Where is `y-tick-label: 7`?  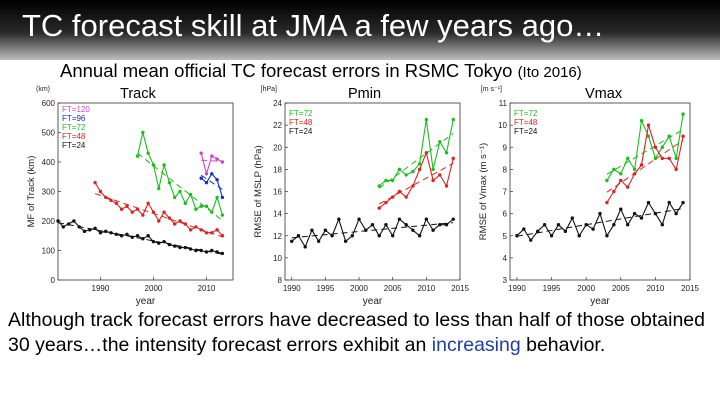
y-tick-label: 7 is located at coordinates (505, 192).